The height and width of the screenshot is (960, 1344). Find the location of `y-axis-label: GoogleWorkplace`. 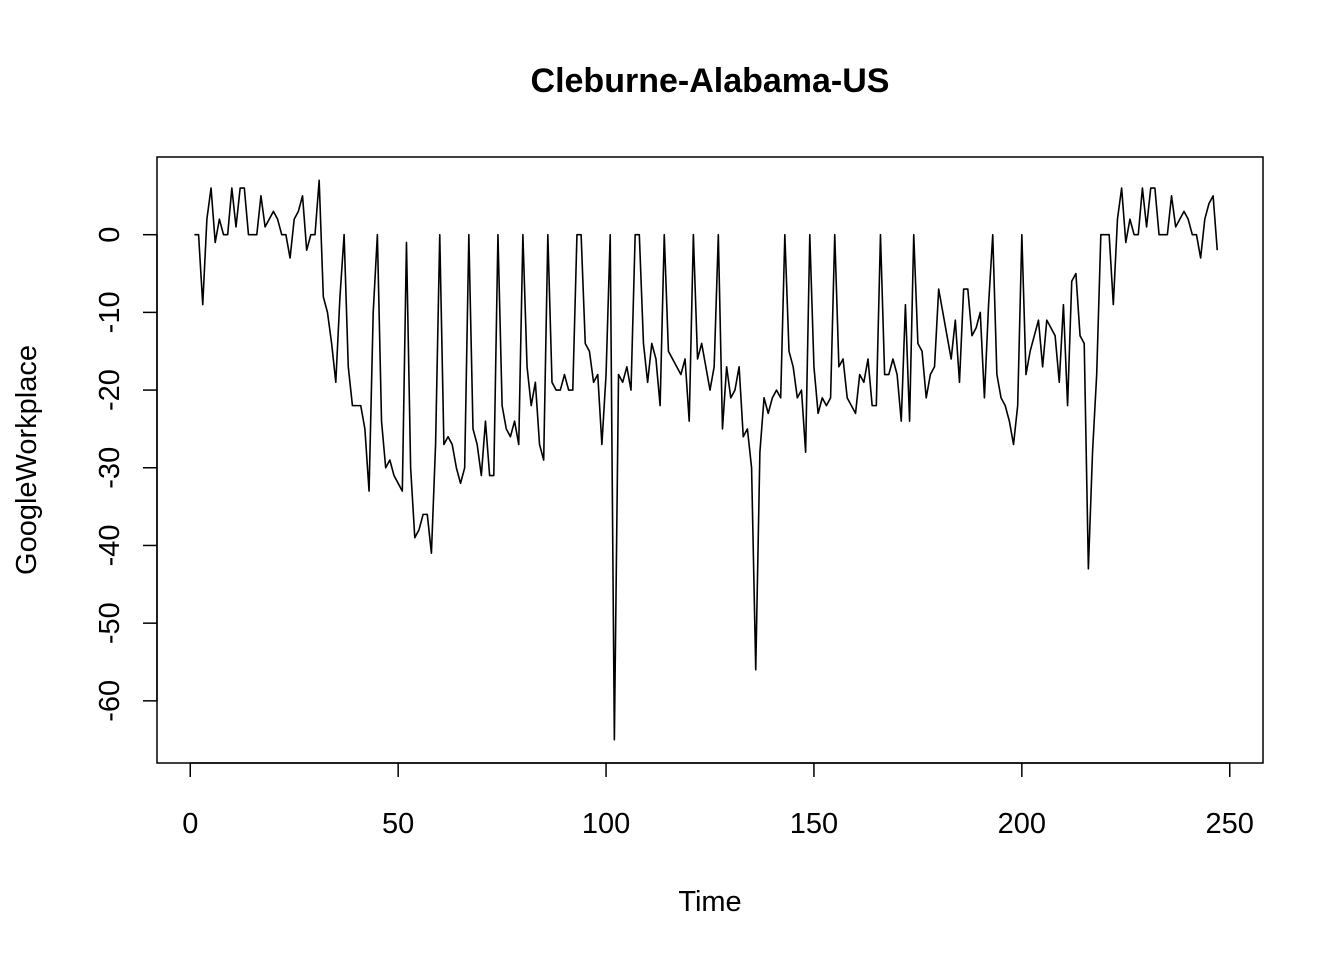

y-axis-label: GoogleWorkplace is located at coordinates (27, 460).